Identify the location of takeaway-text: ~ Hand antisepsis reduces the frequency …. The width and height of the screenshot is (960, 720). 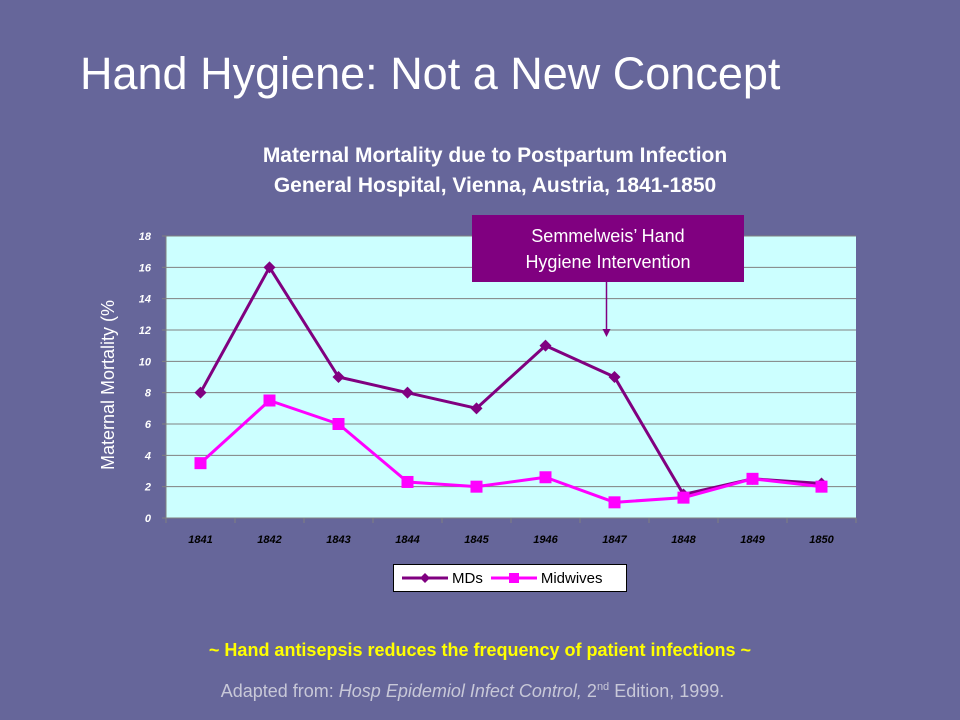
(480, 650).